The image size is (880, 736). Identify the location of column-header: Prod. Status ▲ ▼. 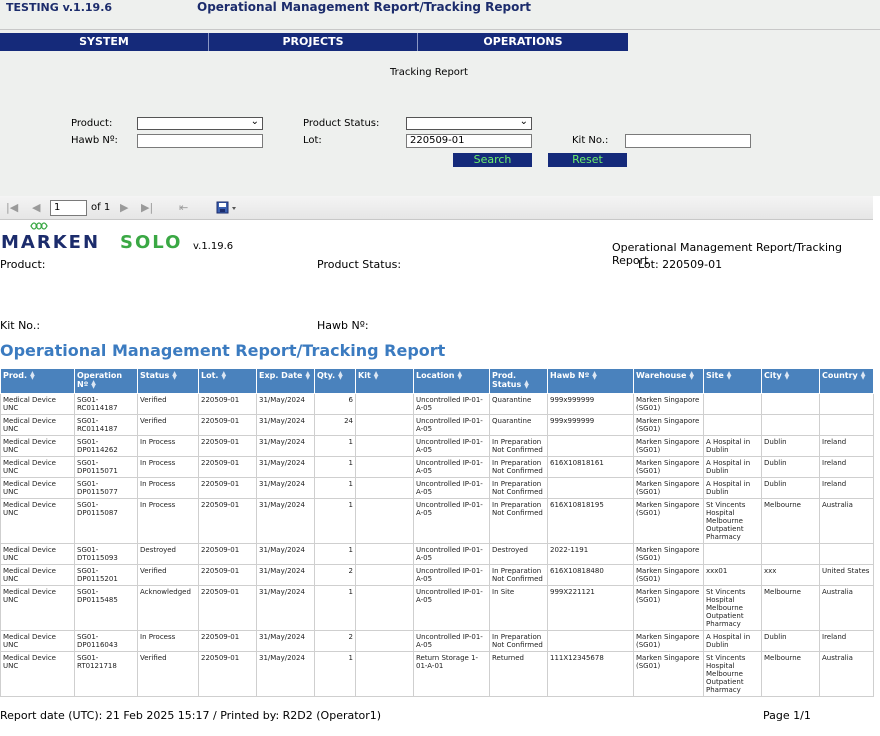
(518, 381).